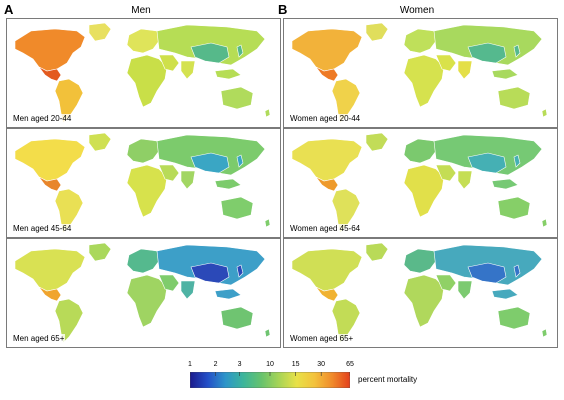  What do you see at coordinates (350, 364) in the screenshot?
I see `legend-tick-label: 65` at bounding box center [350, 364].